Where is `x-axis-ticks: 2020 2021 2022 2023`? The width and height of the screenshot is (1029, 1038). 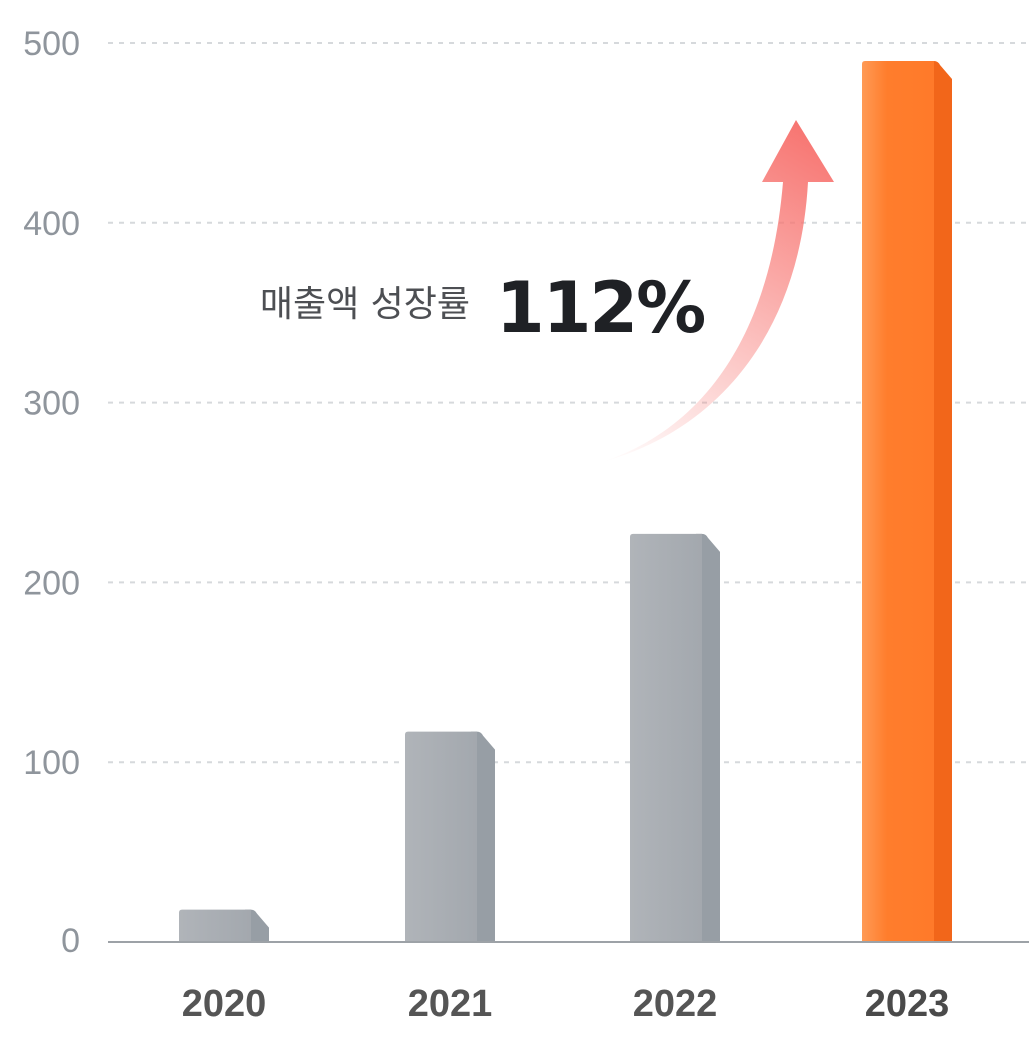
x-axis-ticks: 2020 2021 2022 2023 is located at coordinates (566, 1004).